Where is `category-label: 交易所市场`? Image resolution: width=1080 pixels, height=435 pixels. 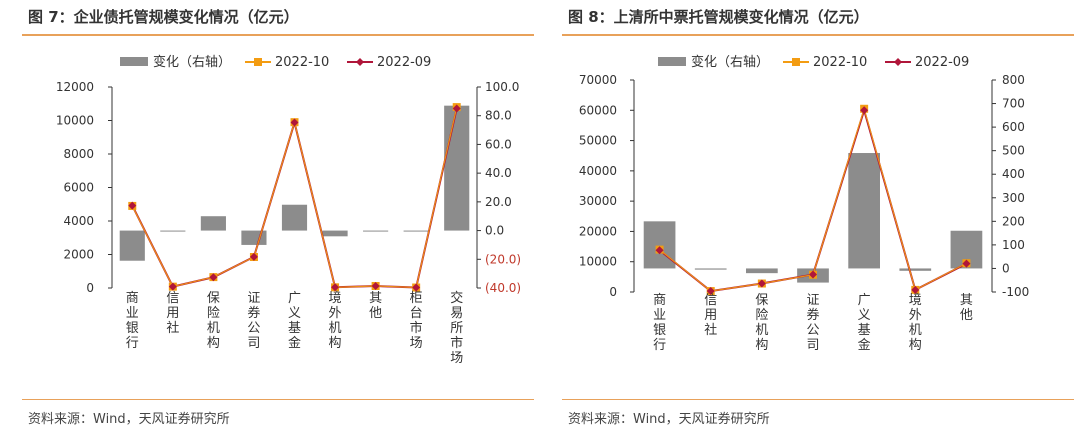
category-label: 交易所市场 is located at coordinates (456, 328).